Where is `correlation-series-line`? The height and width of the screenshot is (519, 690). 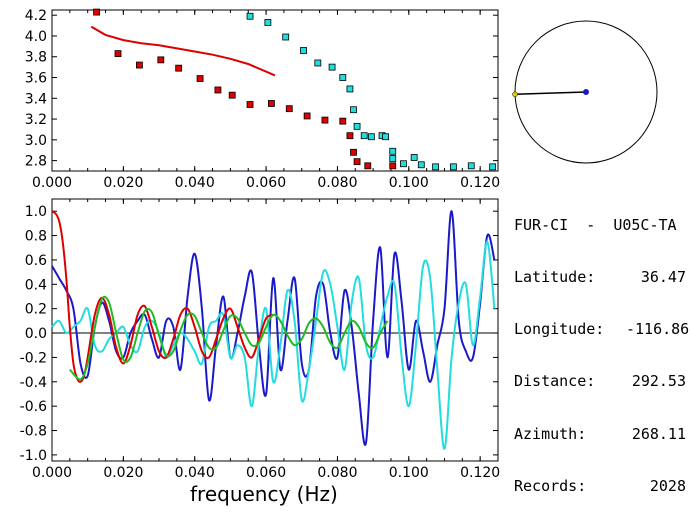 correlation-series-line is located at coordinates (229, 338).